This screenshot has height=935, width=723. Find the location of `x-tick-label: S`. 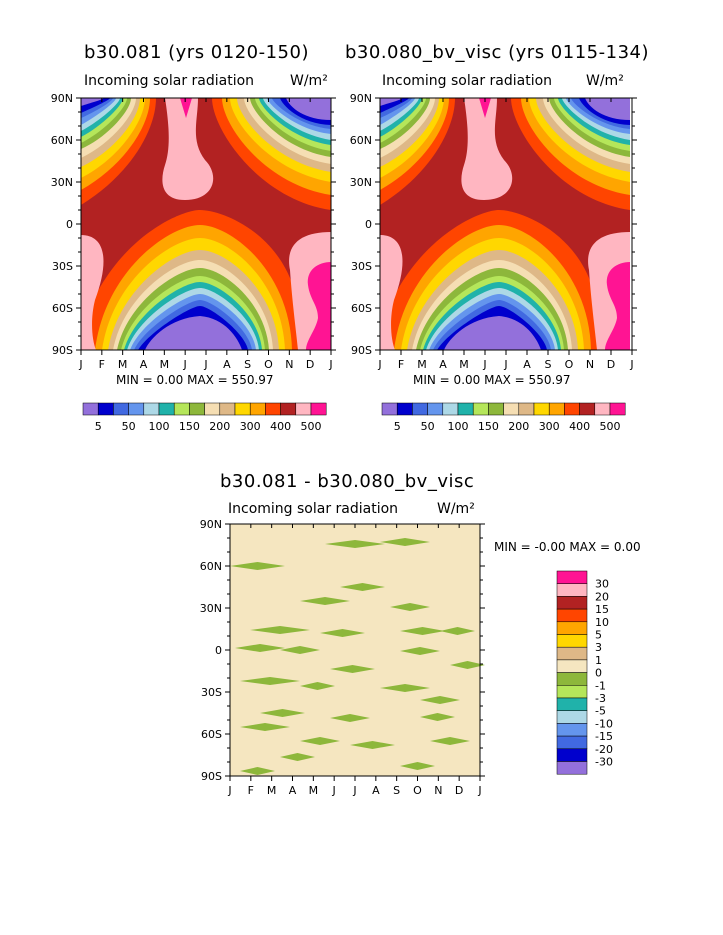

x-tick-label: S is located at coordinates (396, 790).